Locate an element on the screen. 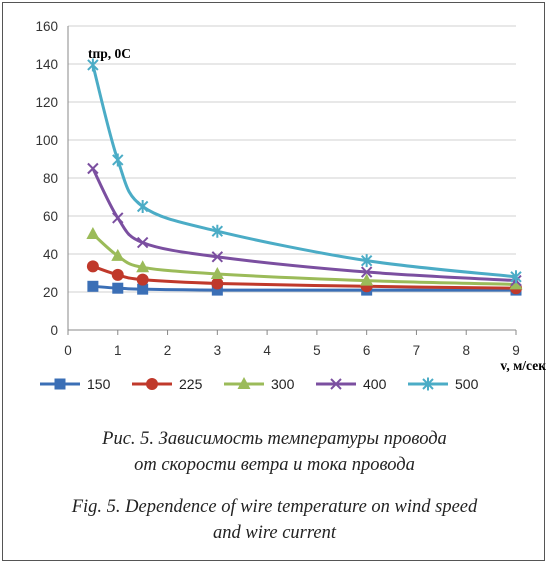 The height and width of the screenshot is (566, 549). y-tick-label: 60 is located at coordinates (50, 216).